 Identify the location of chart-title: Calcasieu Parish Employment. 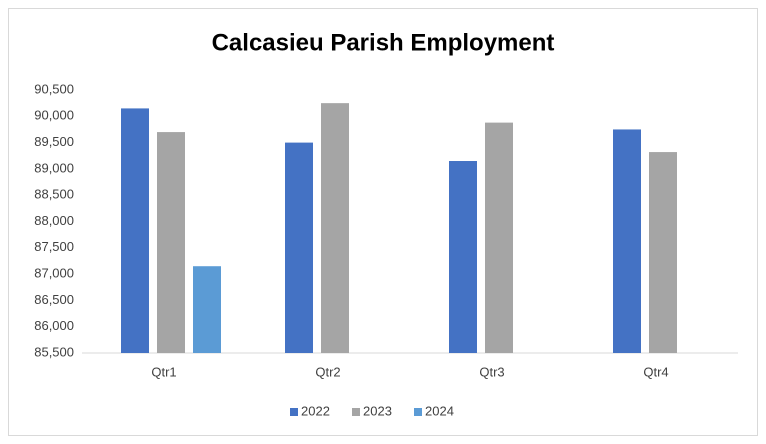
(383, 42).